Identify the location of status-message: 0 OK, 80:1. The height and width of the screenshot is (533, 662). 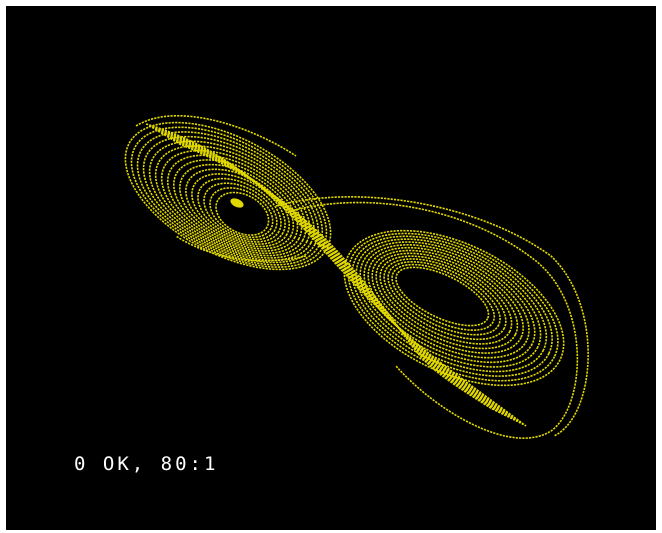
(146, 464).